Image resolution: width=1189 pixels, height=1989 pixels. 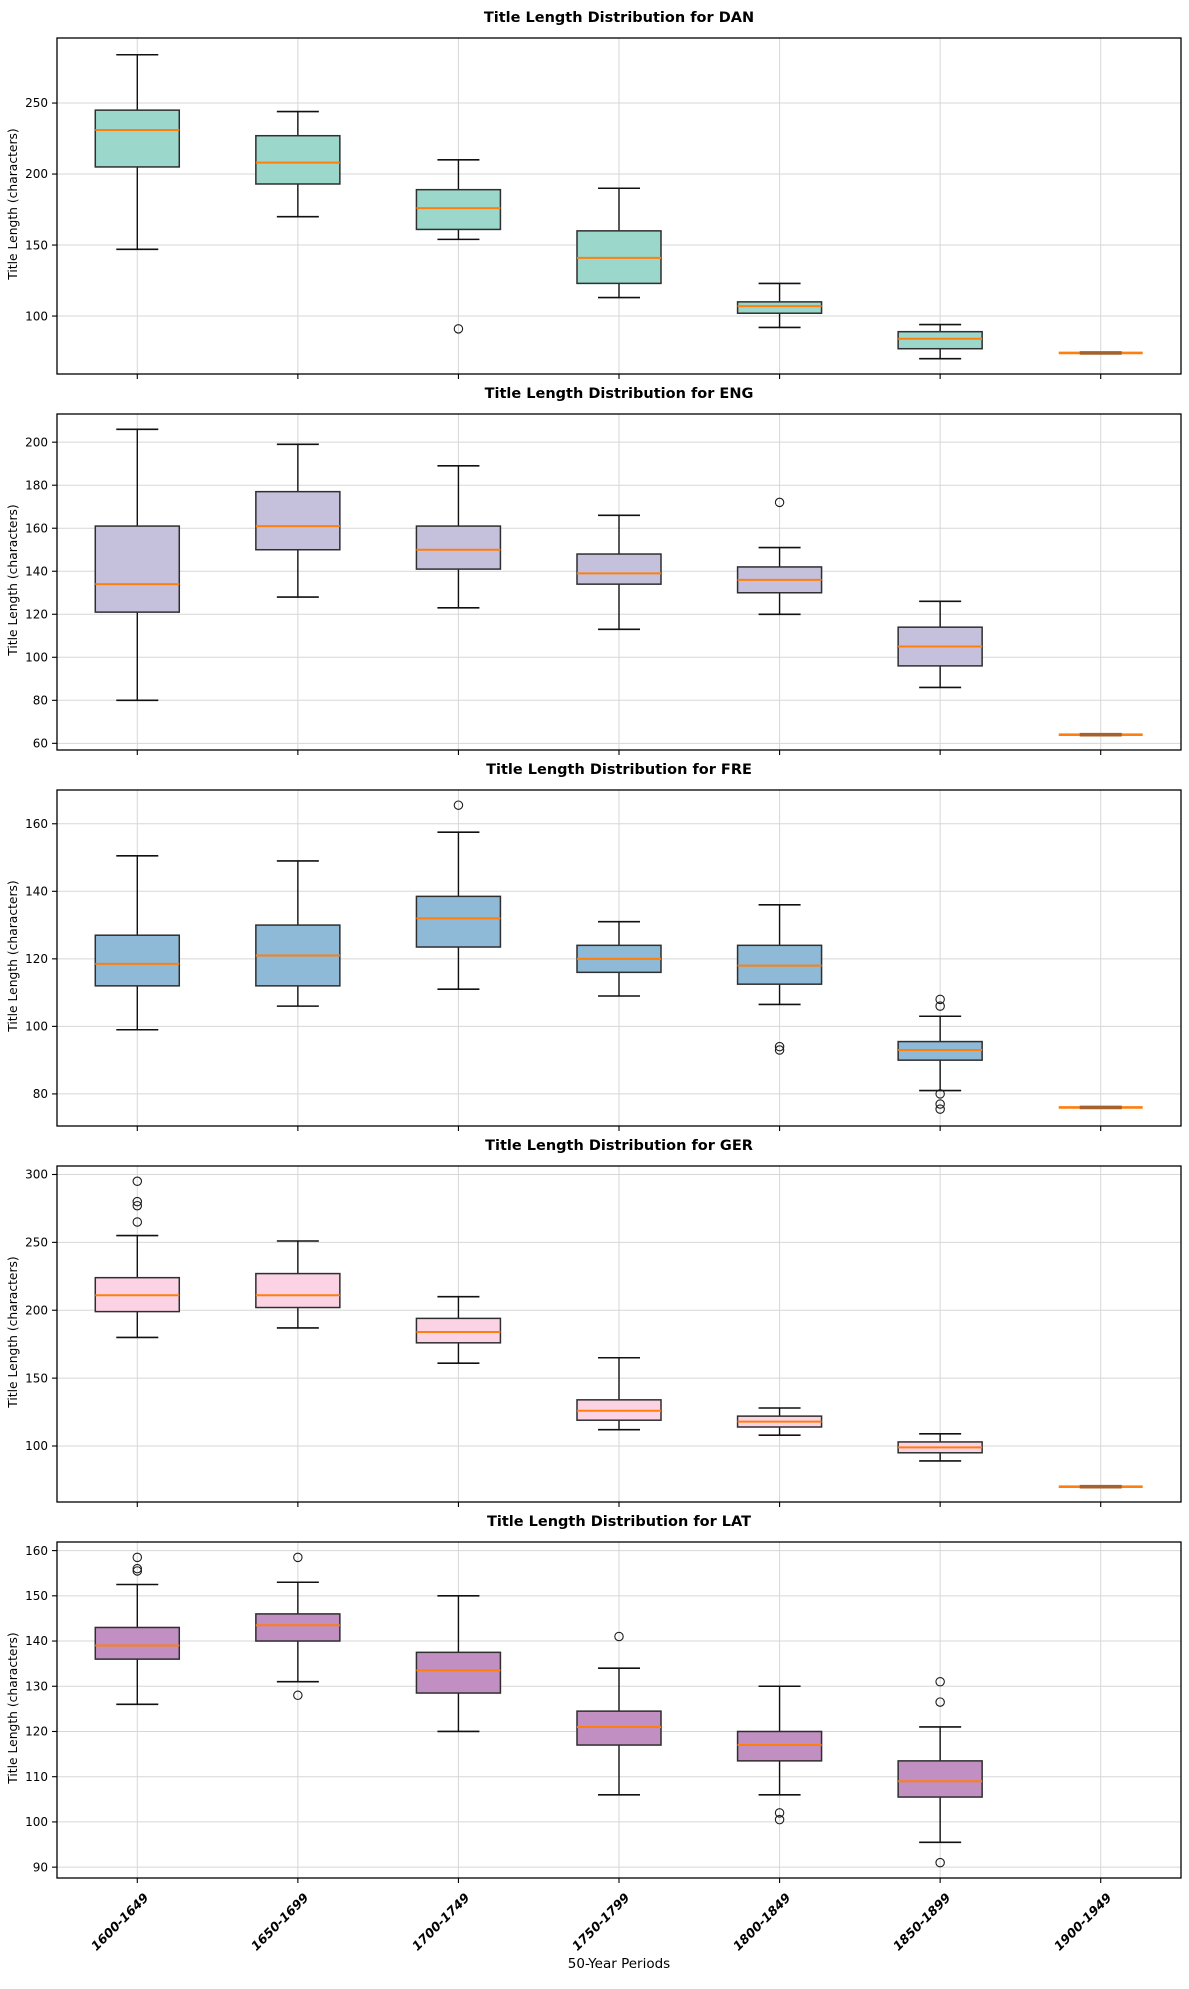 What do you see at coordinates (36, 245) in the screenshot?
I see `y-tick-label: 150` at bounding box center [36, 245].